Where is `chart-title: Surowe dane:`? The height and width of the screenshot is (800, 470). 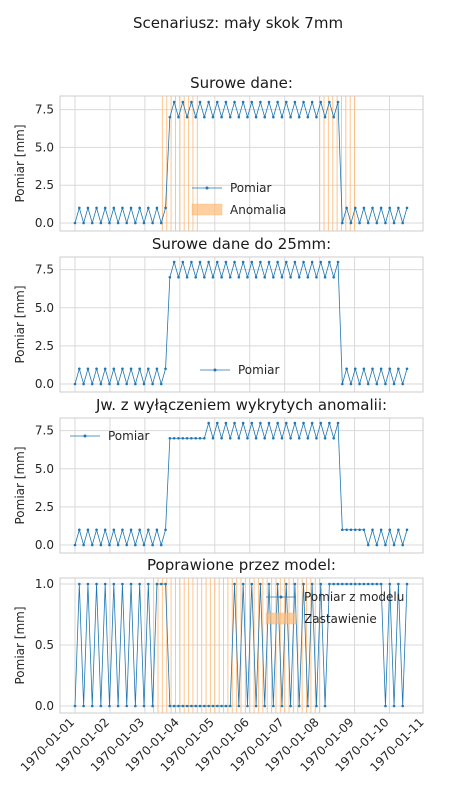
chart-title: Surowe dane: is located at coordinates (241, 83).